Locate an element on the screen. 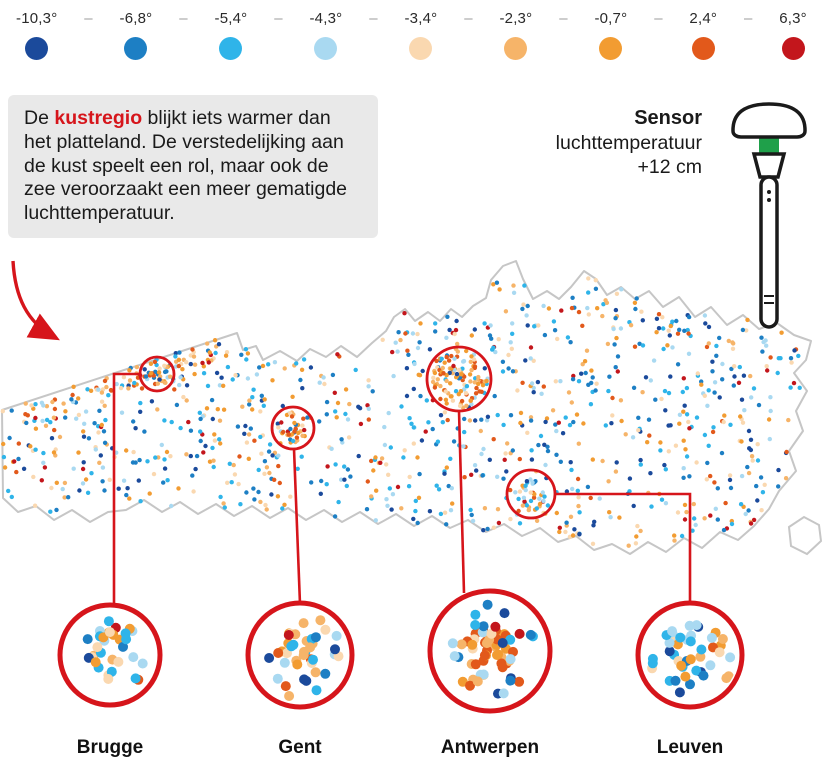 Image resolution: width=823 pixels, height=773 pixels. map-highlight-leuven is located at coordinates (531, 494).